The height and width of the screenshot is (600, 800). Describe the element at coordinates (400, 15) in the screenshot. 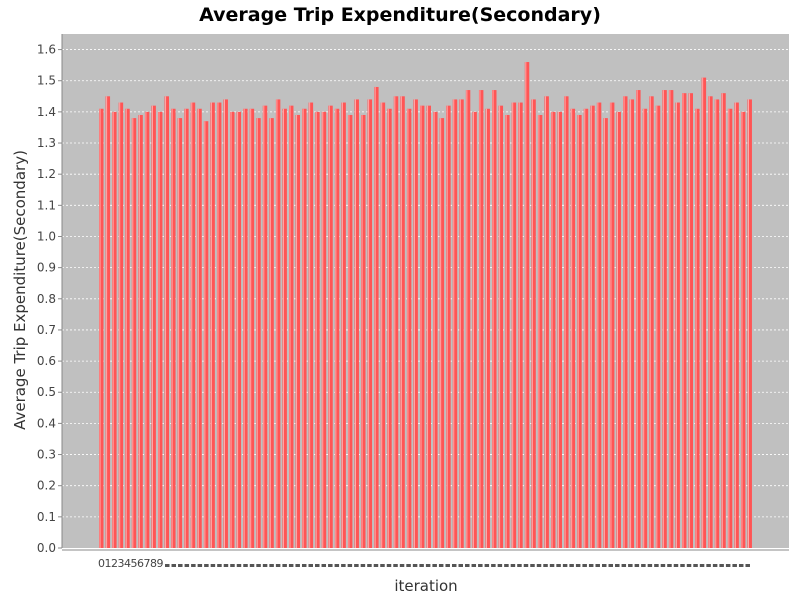

I see `chart-title: Average Trip Expenditure(Secondary)` at that location.